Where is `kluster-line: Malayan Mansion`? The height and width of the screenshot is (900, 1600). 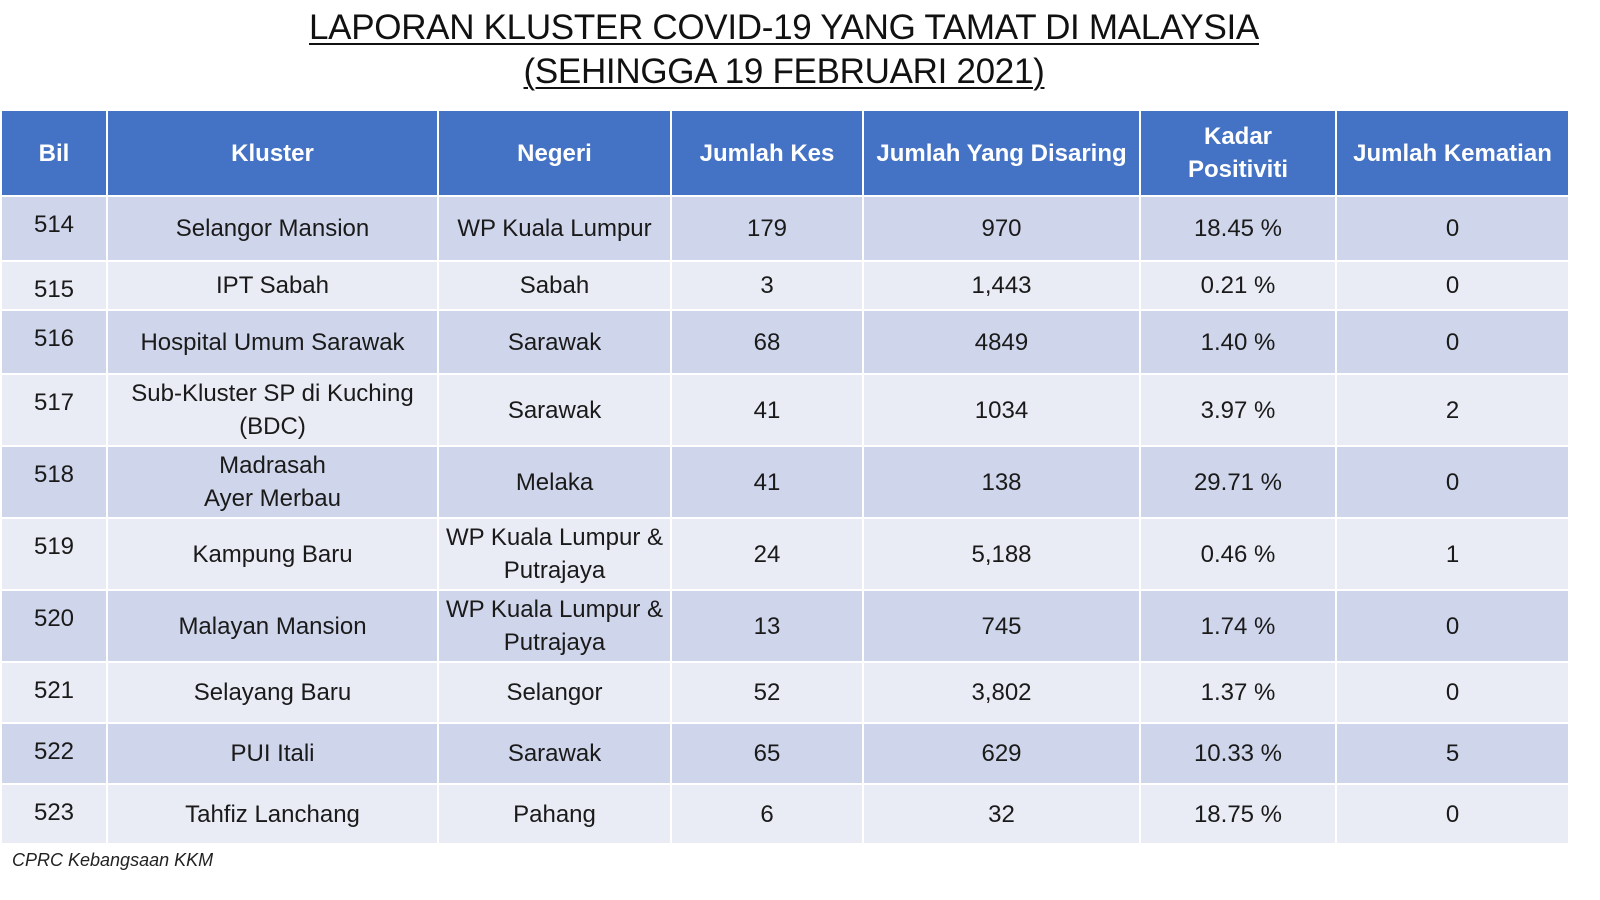 kluster-line: Malayan Mansion is located at coordinates (272, 626).